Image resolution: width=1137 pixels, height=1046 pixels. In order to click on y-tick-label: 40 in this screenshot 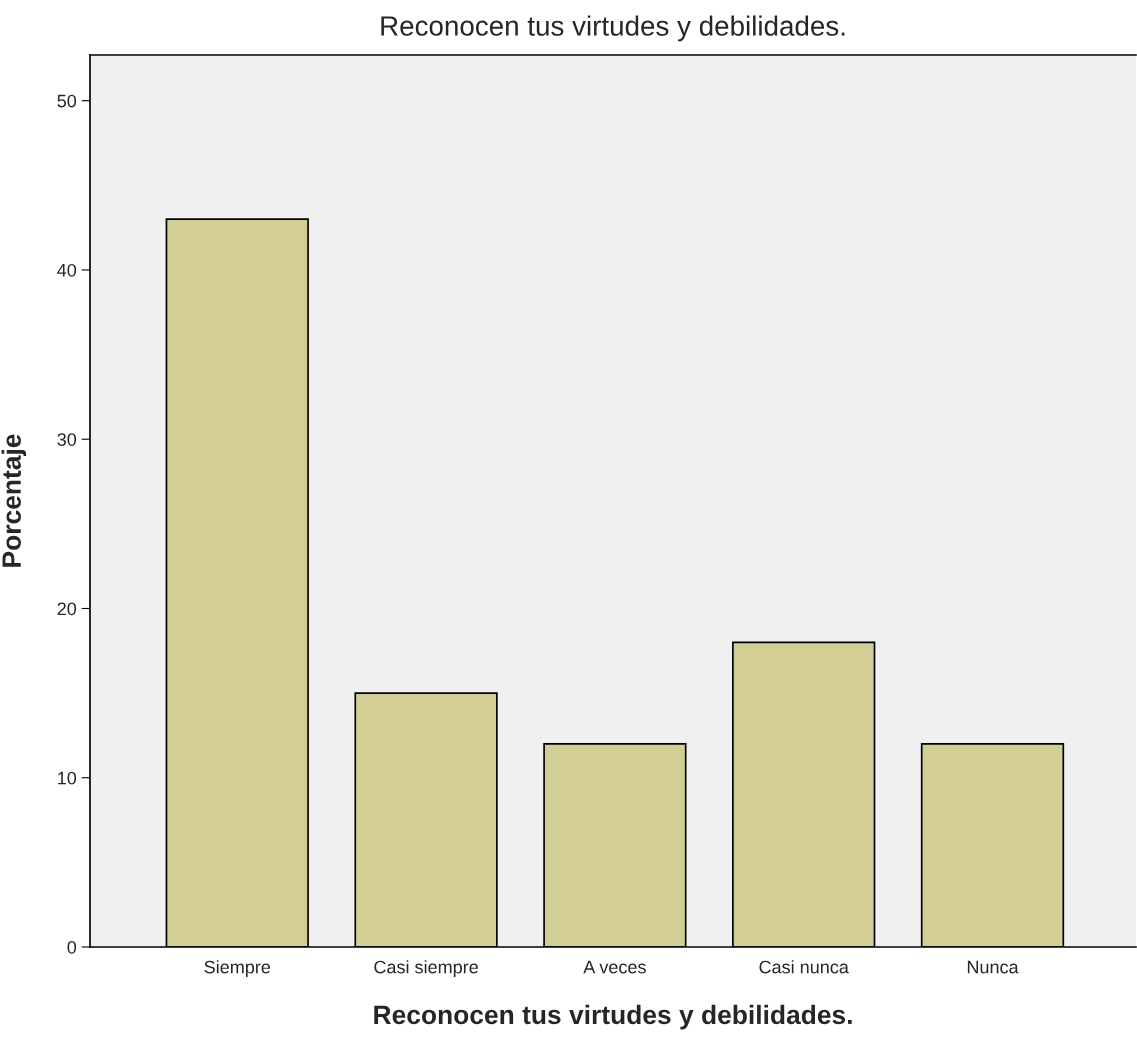, I will do `click(67, 270)`.